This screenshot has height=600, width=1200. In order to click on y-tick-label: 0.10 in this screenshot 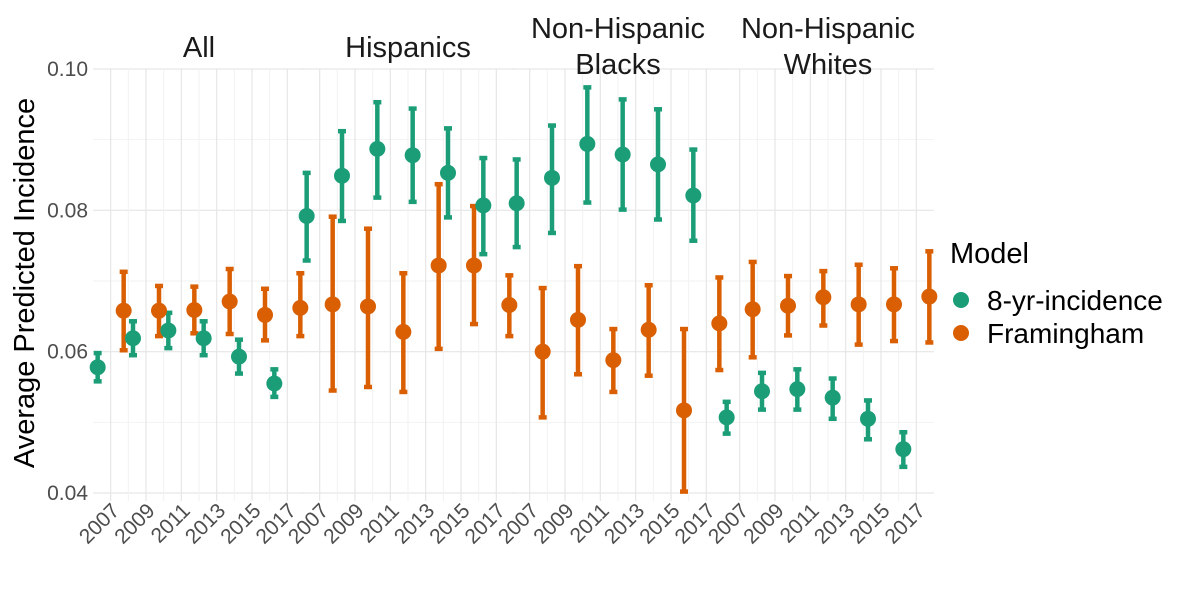, I will do `click(67, 69)`.